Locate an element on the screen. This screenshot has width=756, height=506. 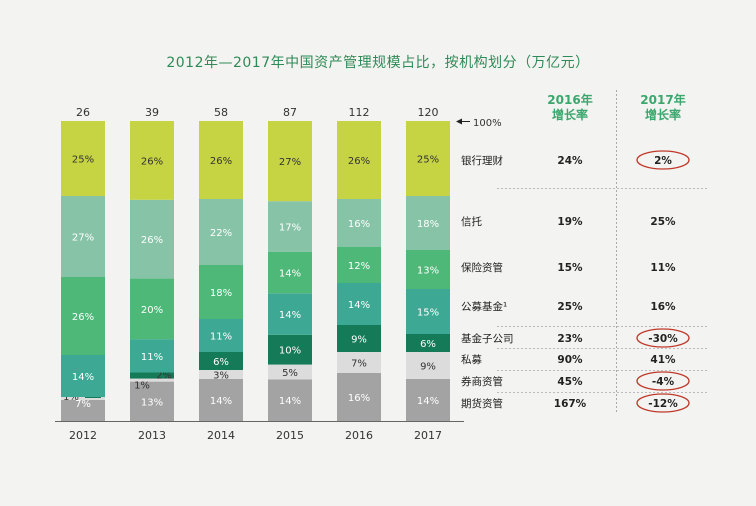
x-tick-label: 2014 is located at coordinates (221, 435).